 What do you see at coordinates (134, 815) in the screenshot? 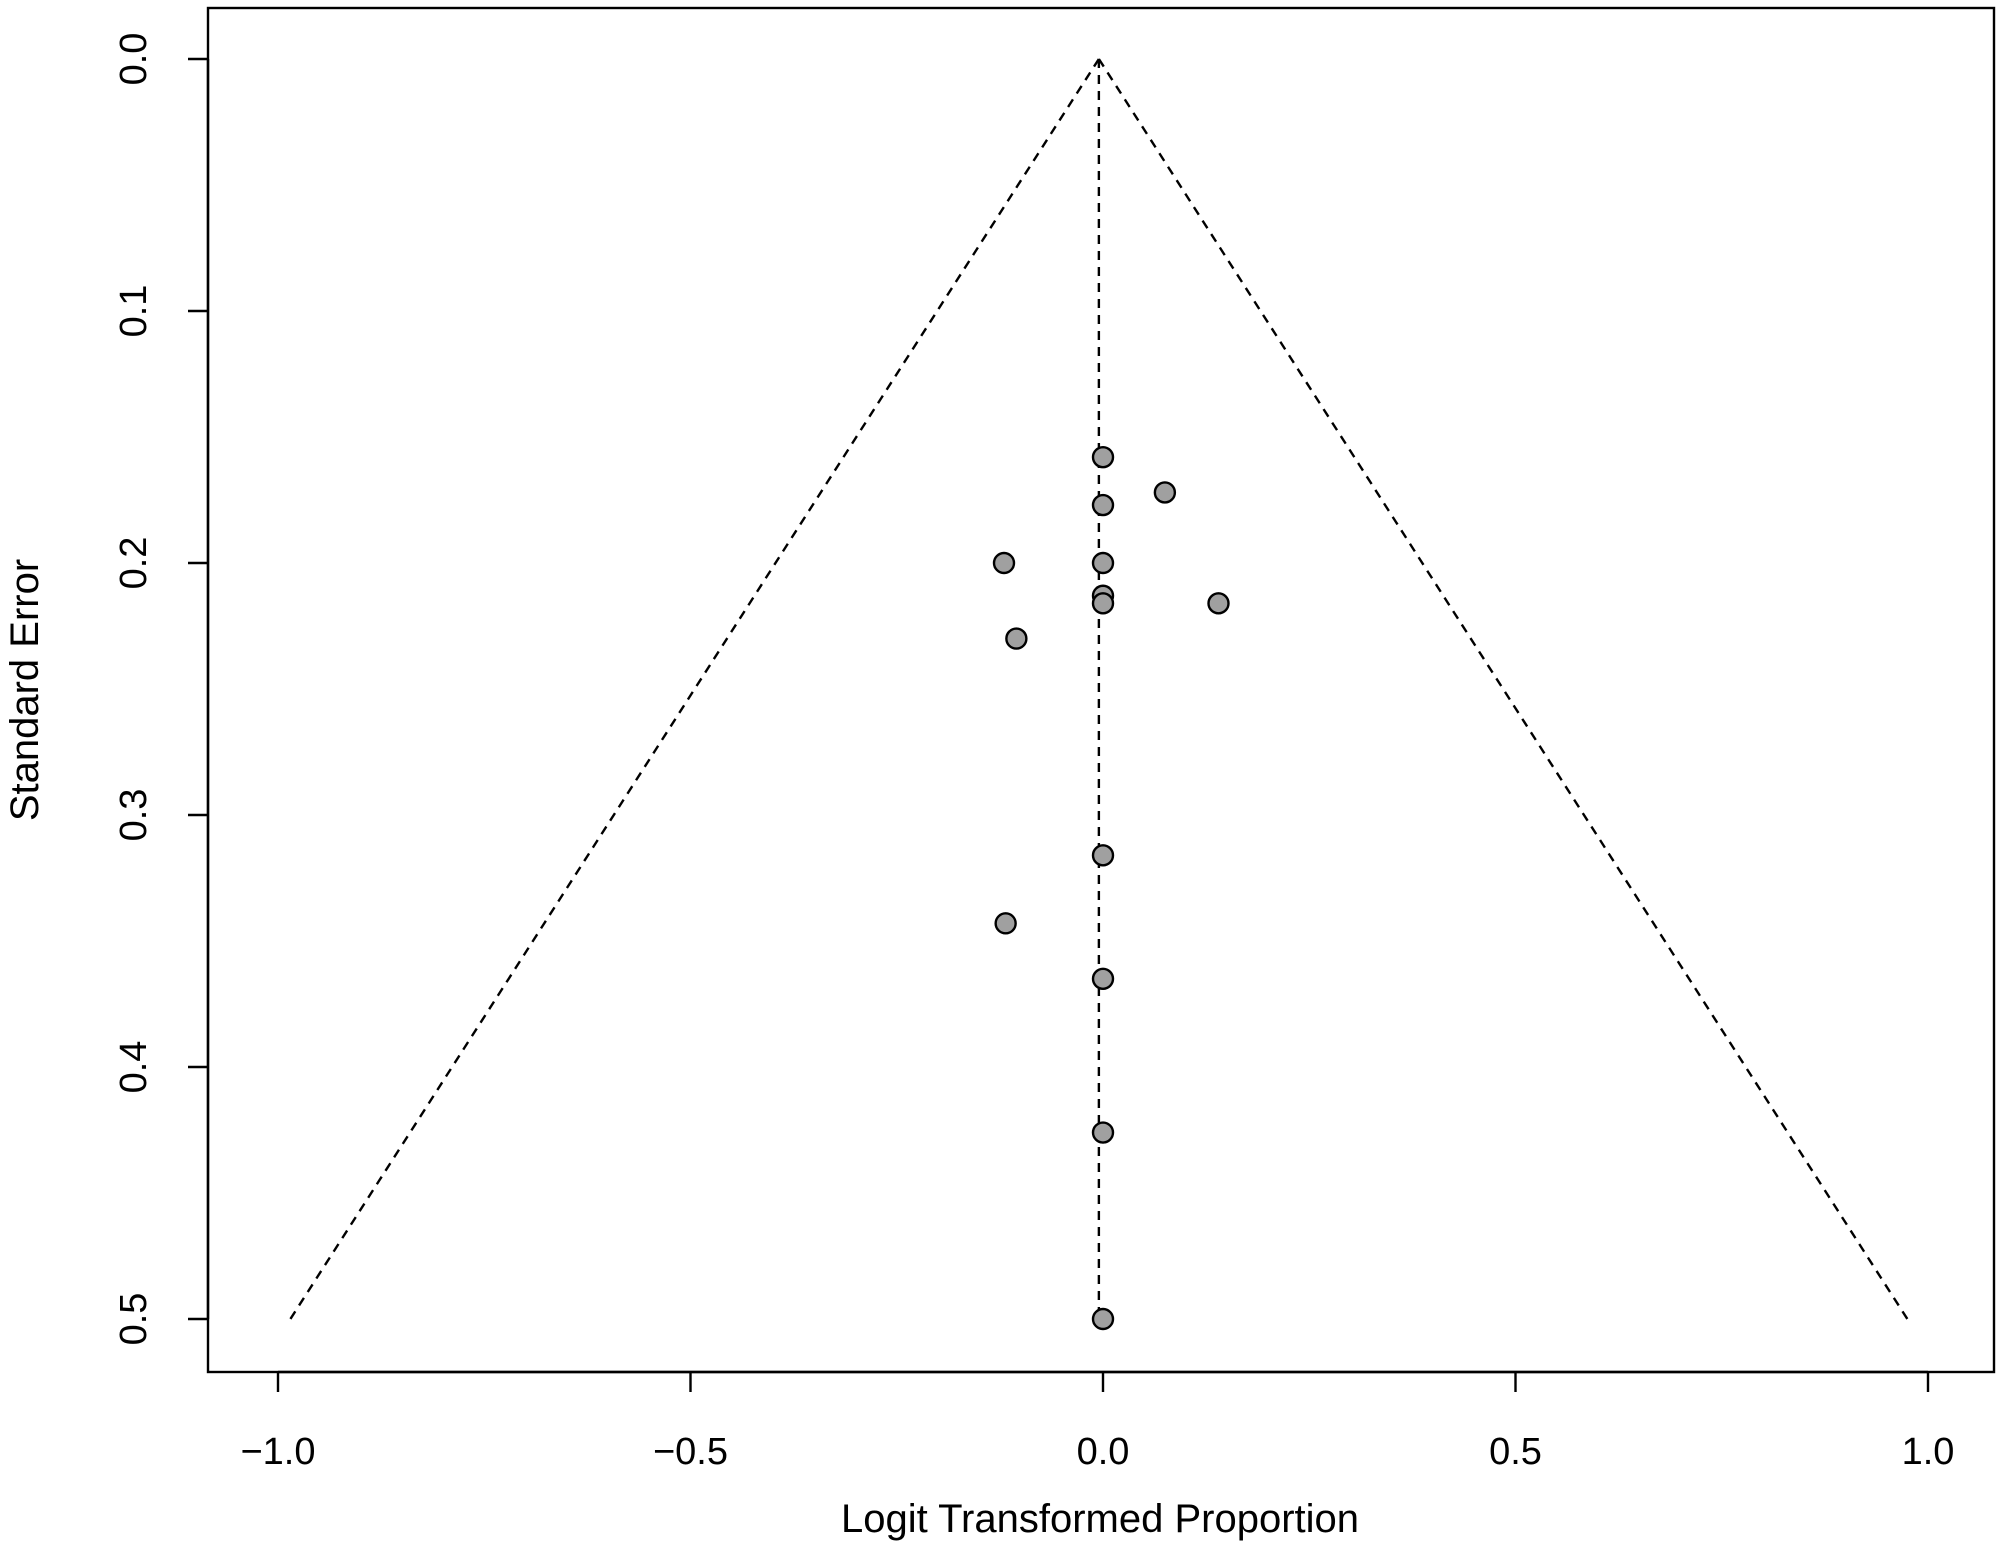
I see `y-tick-label: 0.3` at bounding box center [134, 815].